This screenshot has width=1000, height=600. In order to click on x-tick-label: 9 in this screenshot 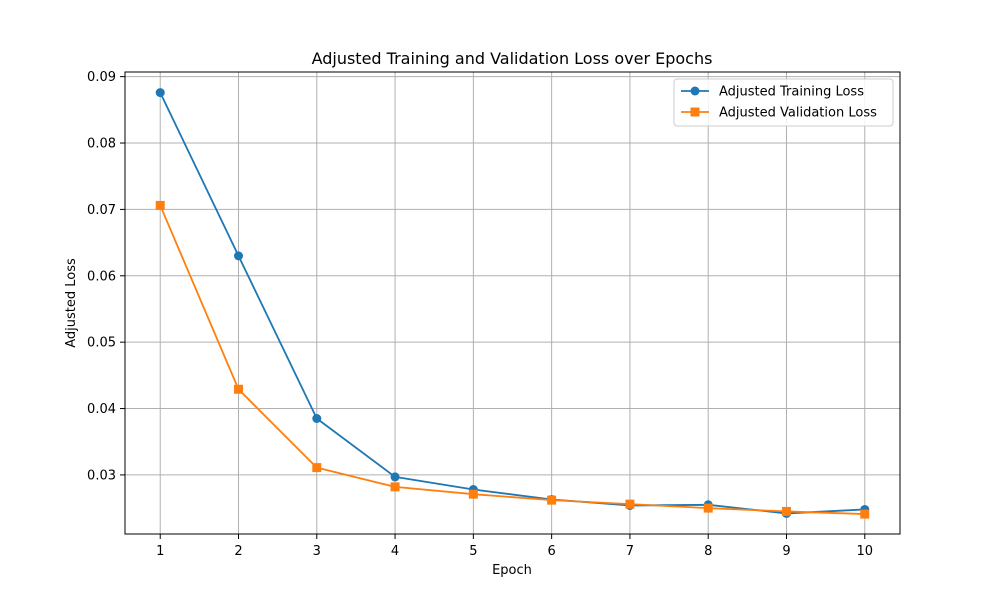, I will do `click(786, 551)`.